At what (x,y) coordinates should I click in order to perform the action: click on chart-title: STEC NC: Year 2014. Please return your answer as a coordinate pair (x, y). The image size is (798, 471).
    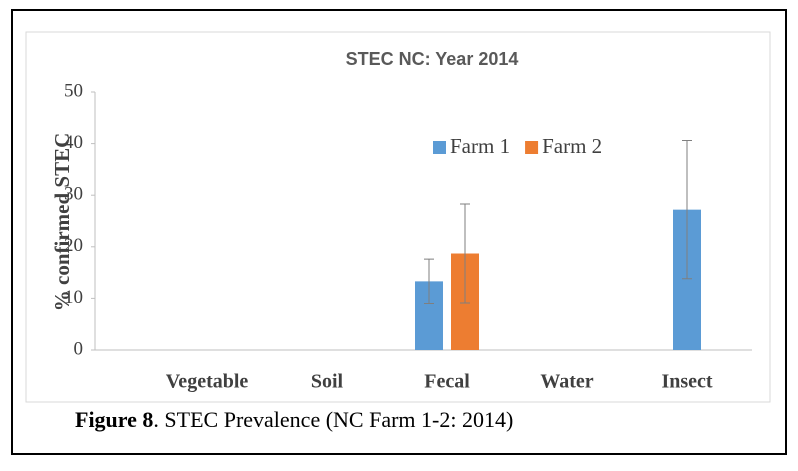
    Looking at the image, I should click on (432, 59).